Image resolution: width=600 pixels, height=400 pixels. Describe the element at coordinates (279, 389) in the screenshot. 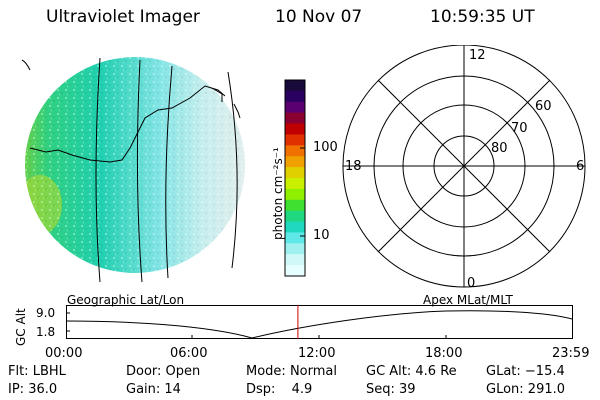

I see `info-dsp: Dsp: 4.9` at that location.